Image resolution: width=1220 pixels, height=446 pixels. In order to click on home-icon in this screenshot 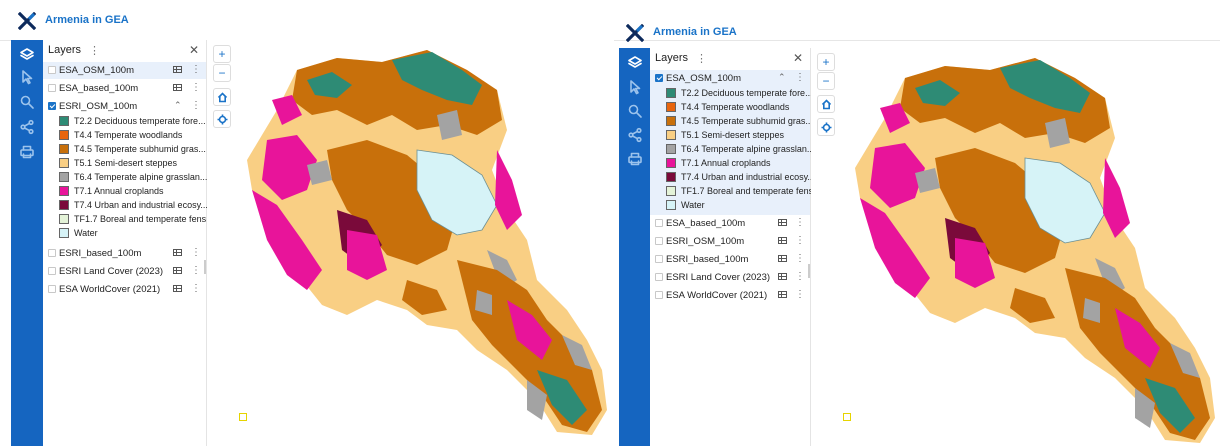, I will do `click(826, 104)`.